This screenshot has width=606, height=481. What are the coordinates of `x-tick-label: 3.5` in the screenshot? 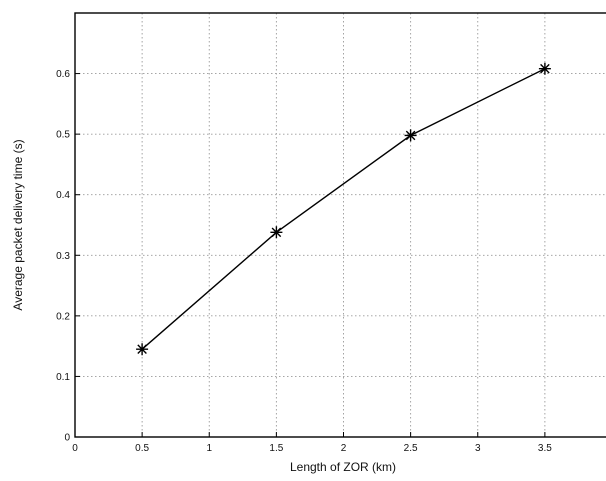 It's located at (545, 448).